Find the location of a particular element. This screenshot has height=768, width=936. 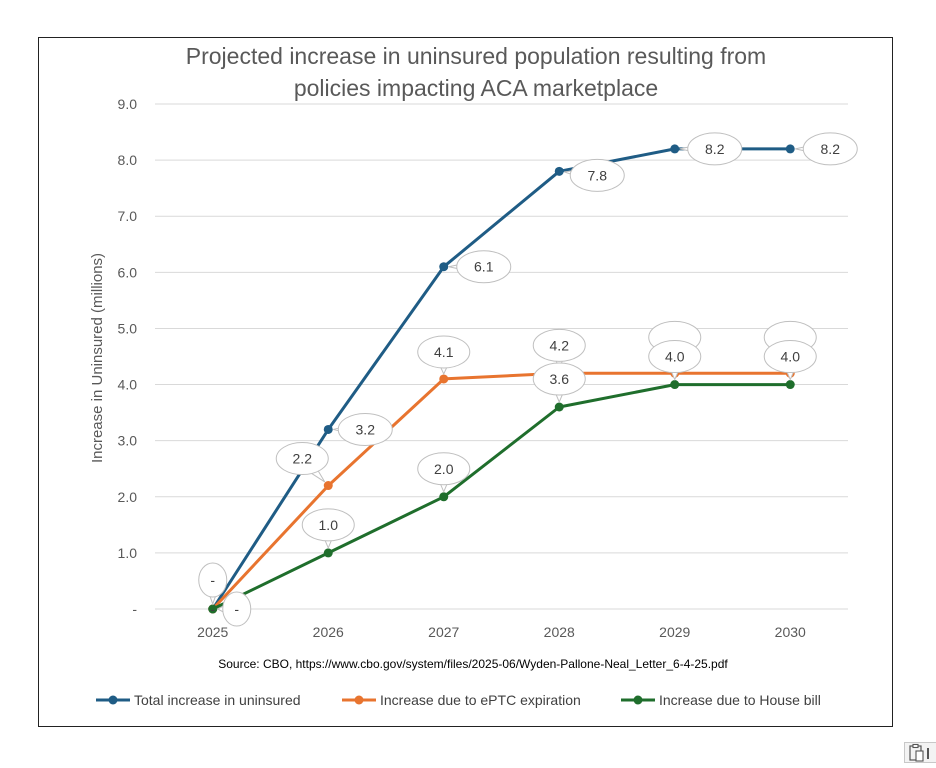

y-tick-label: 8.0 is located at coordinates (128, 160).